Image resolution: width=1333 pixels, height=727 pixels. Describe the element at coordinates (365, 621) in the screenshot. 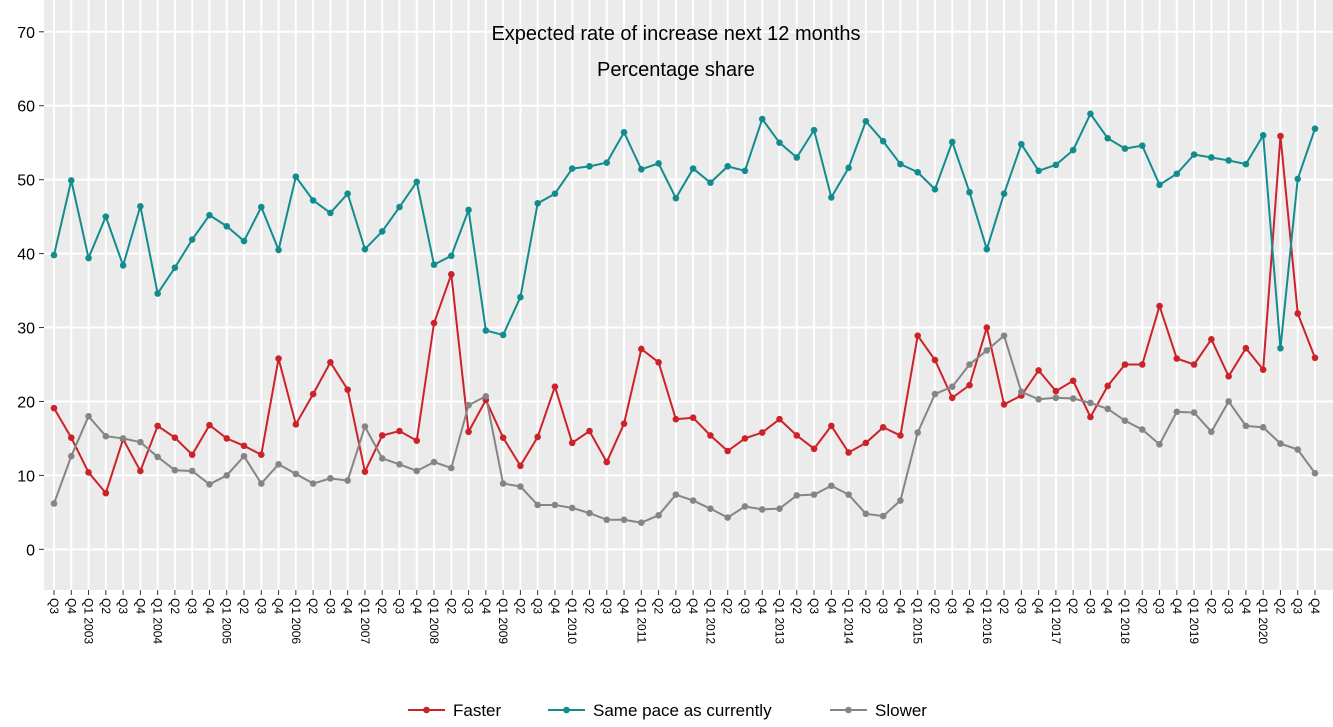

I see `x-tick-label: Q1 2007` at that location.